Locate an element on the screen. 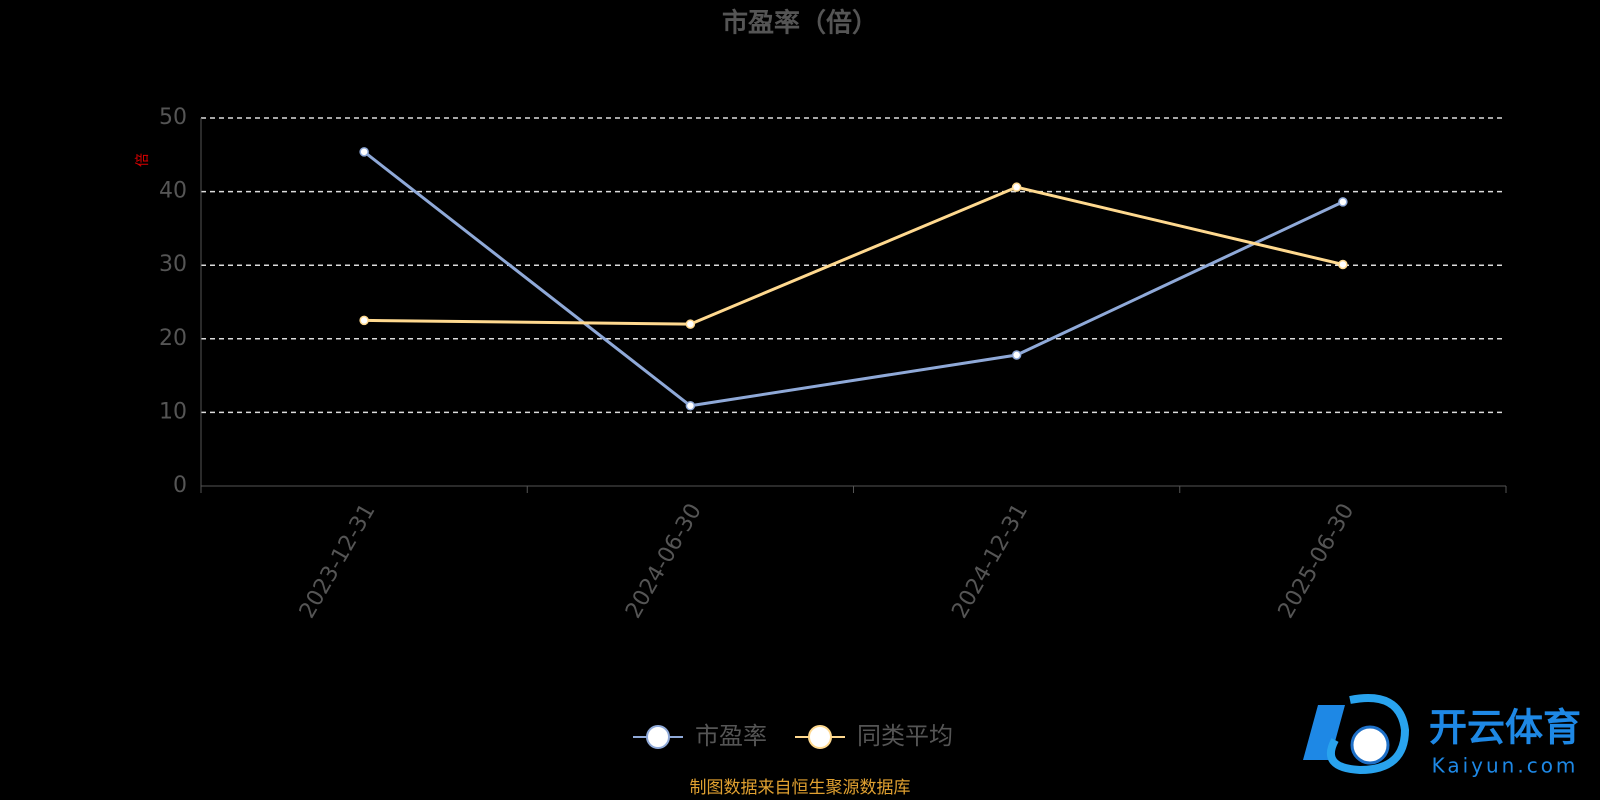  watermark-site: Kaiyun.com is located at coordinates (1505, 766).